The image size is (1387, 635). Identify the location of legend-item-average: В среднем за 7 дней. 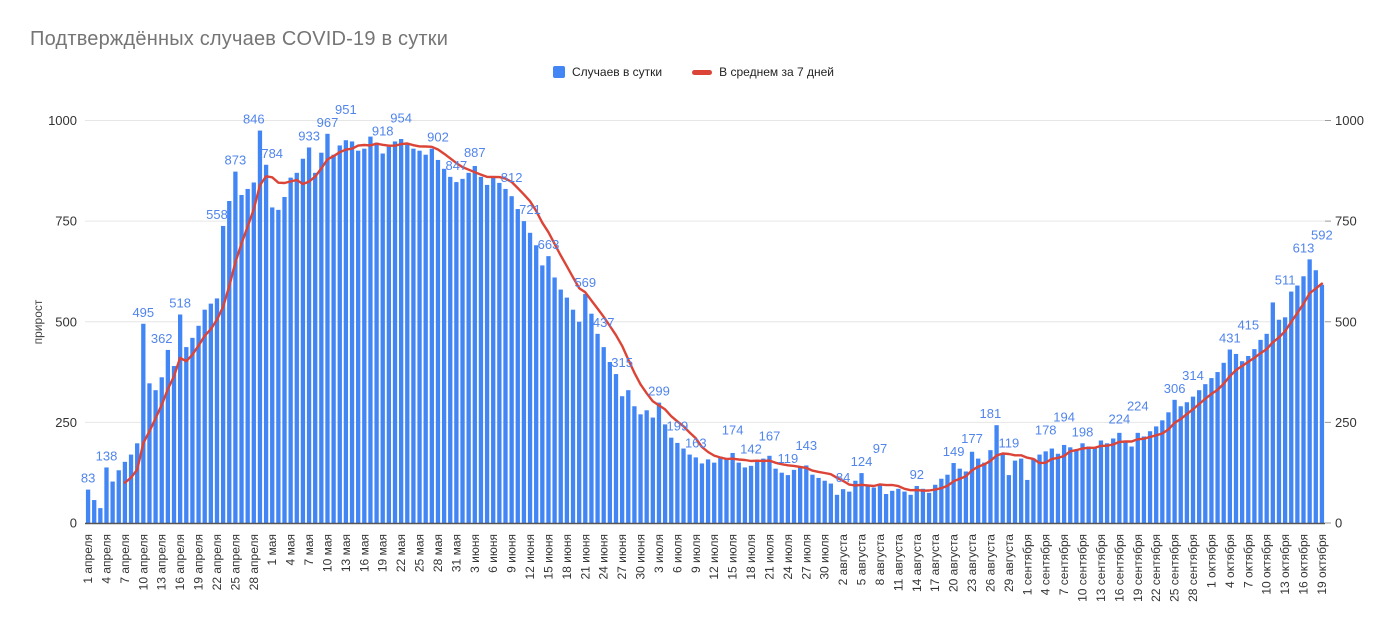
(763, 72).